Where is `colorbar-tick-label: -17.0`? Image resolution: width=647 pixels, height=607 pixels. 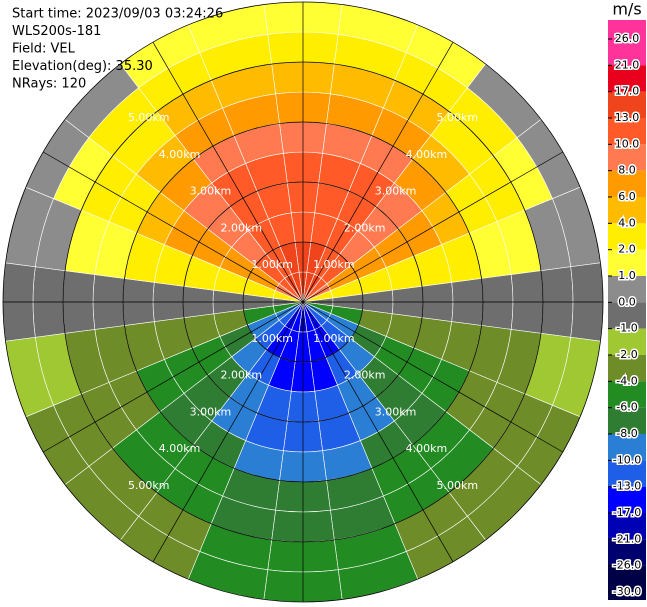 colorbar-tick-label: -17.0 is located at coordinates (627, 512).